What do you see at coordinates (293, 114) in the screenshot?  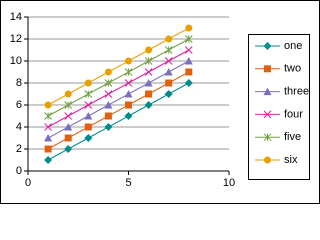 I see `legend-label: four` at bounding box center [293, 114].